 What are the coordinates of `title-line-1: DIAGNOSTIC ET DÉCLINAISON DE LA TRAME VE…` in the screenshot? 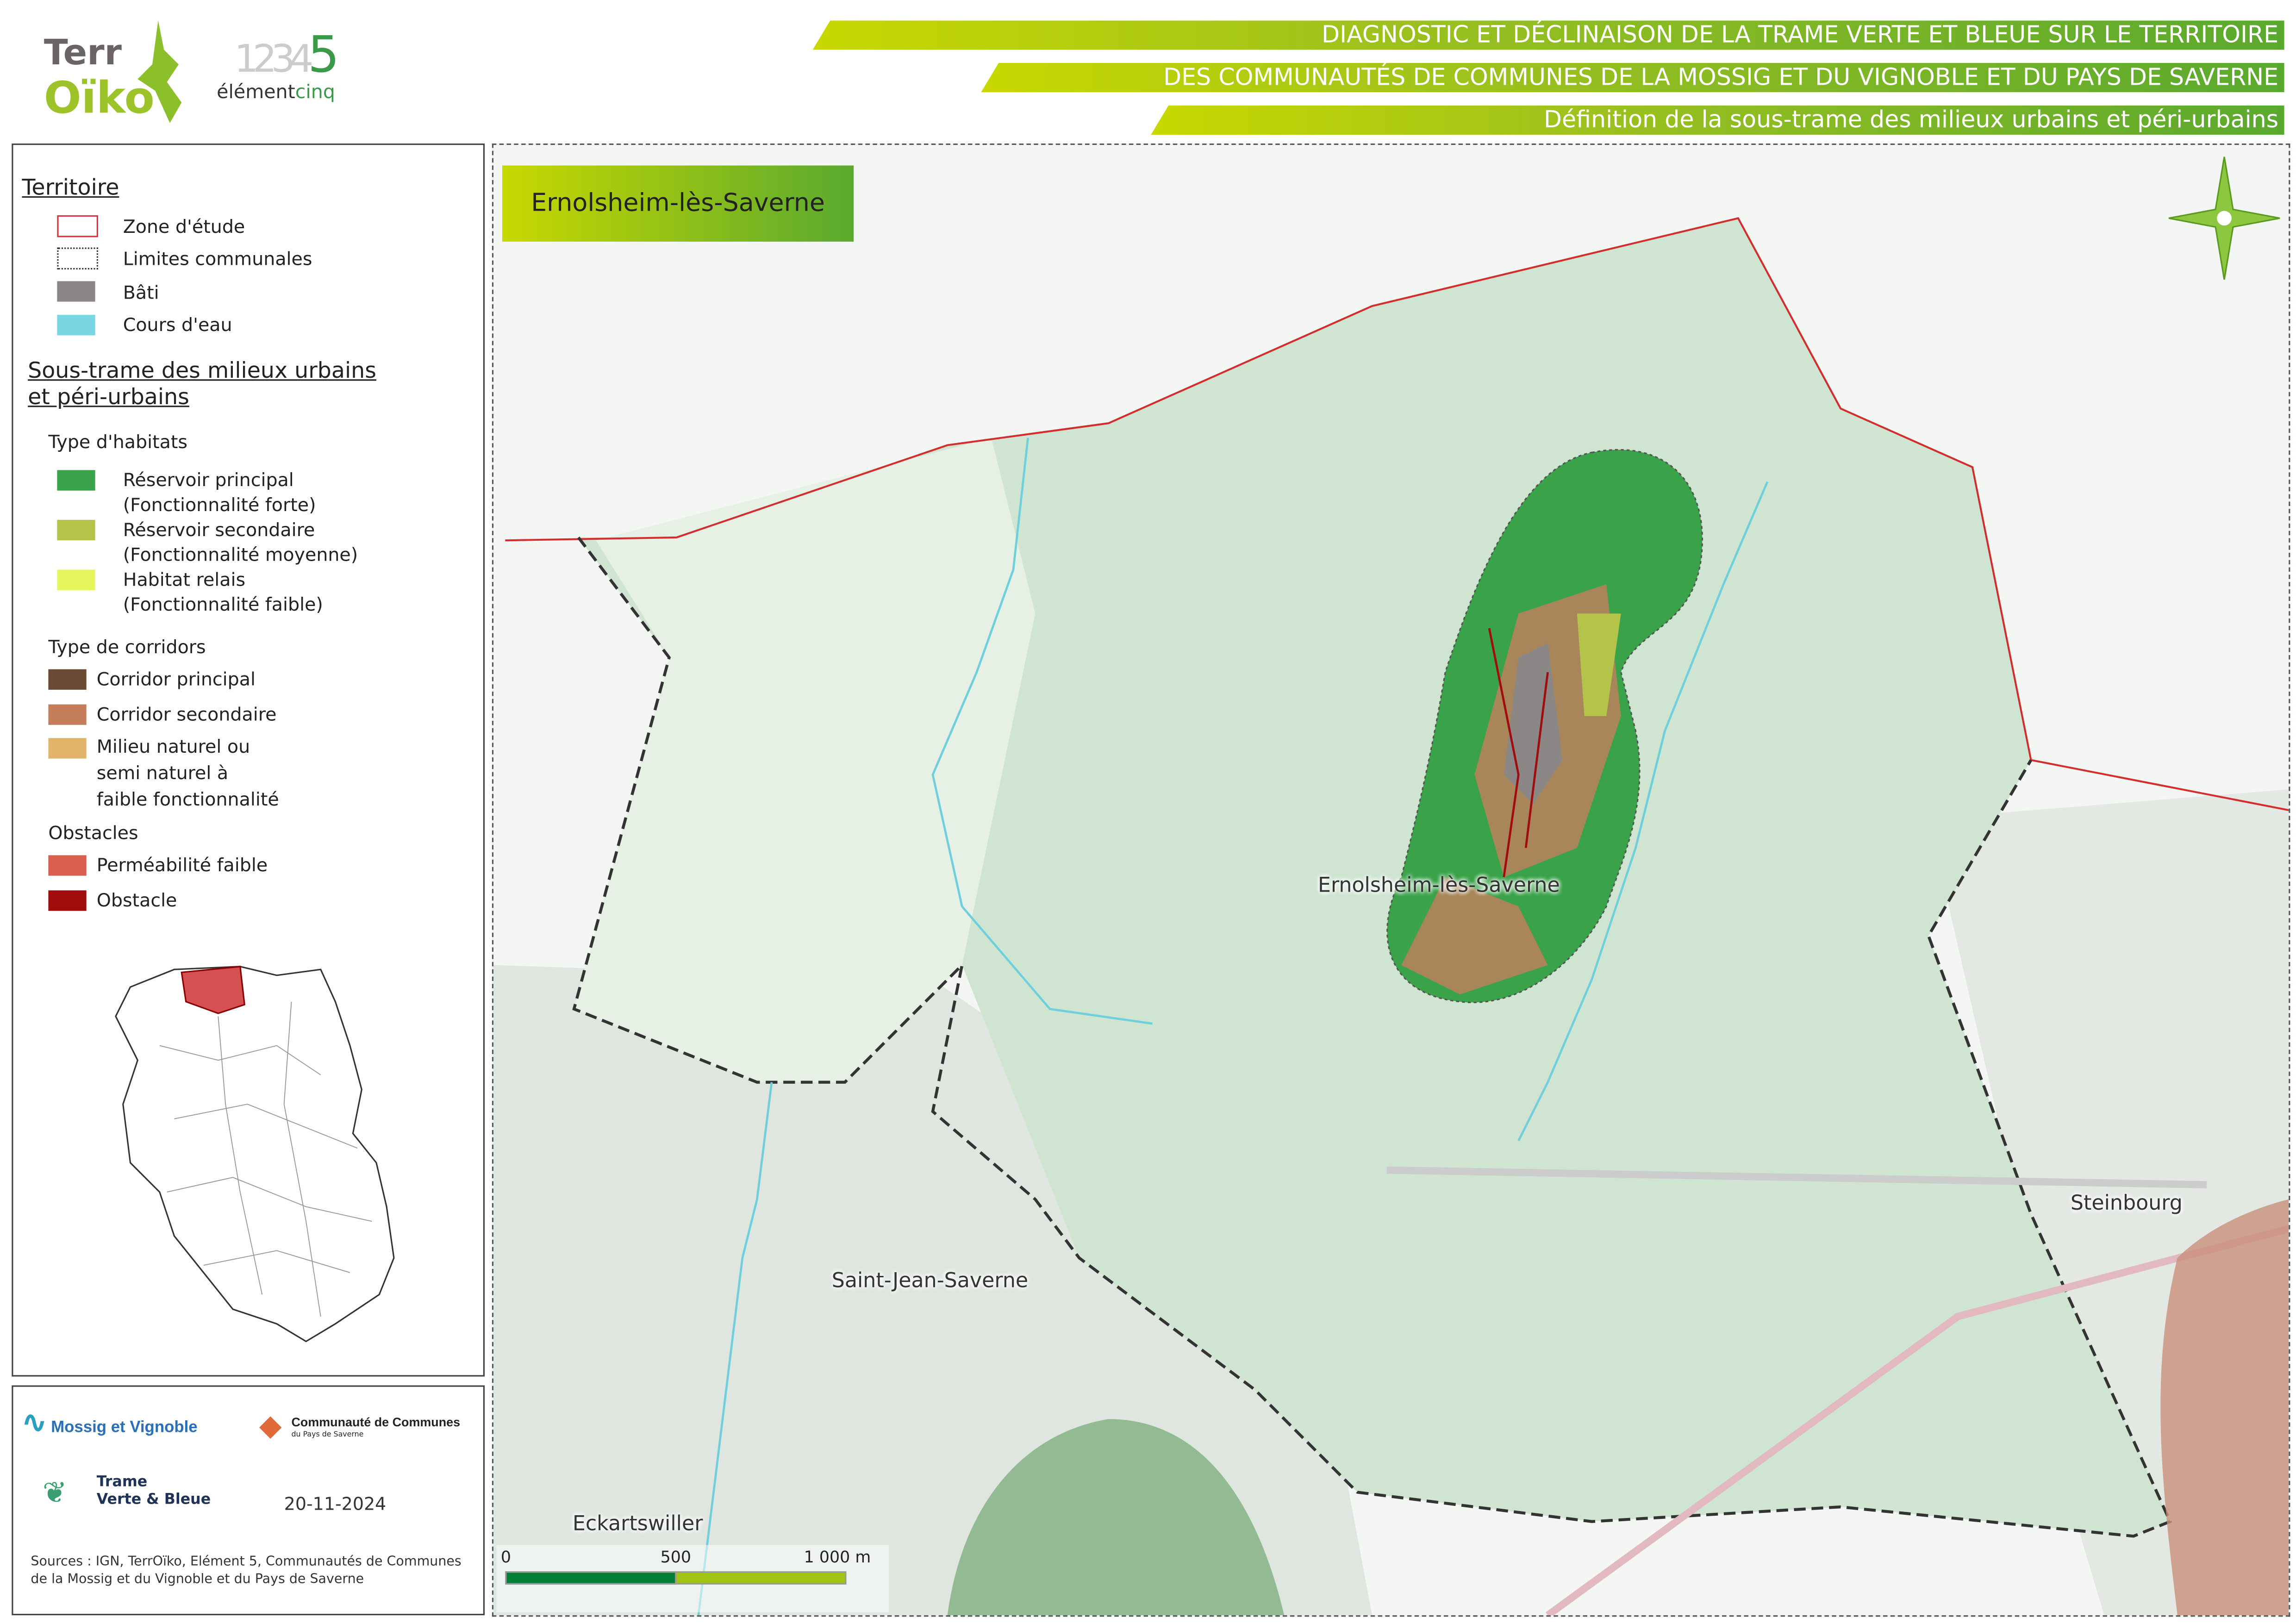 It's located at (1548, 35).